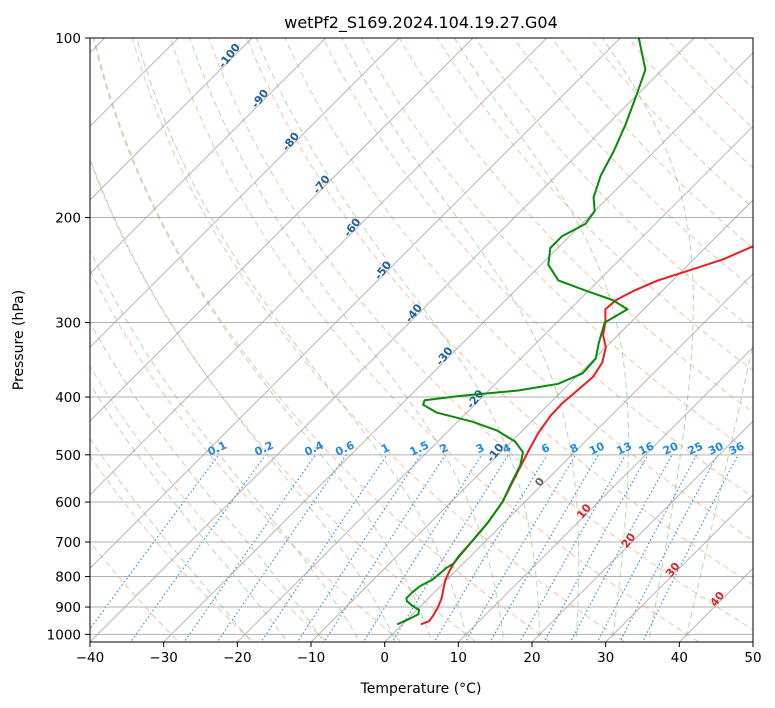 This screenshot has height=708, width=775. Describe the element at coordinates (605, 658) in the screenshot. I see `x-tick-label: 30` at that location.